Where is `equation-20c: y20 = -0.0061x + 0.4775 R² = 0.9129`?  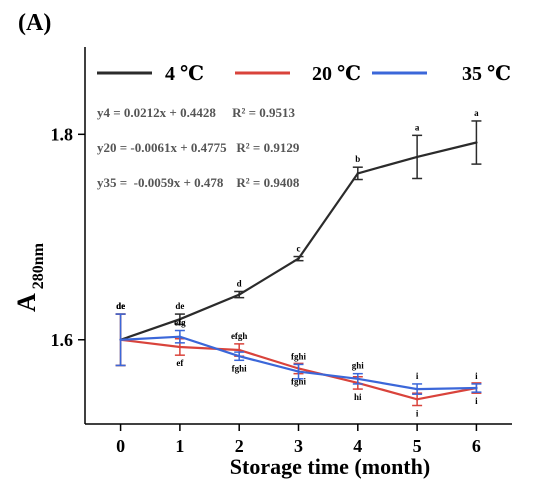 equation-20c: y20 = -0.0061x + 0.4775 R² = 0.9129 is located at coordinates (198, 147).